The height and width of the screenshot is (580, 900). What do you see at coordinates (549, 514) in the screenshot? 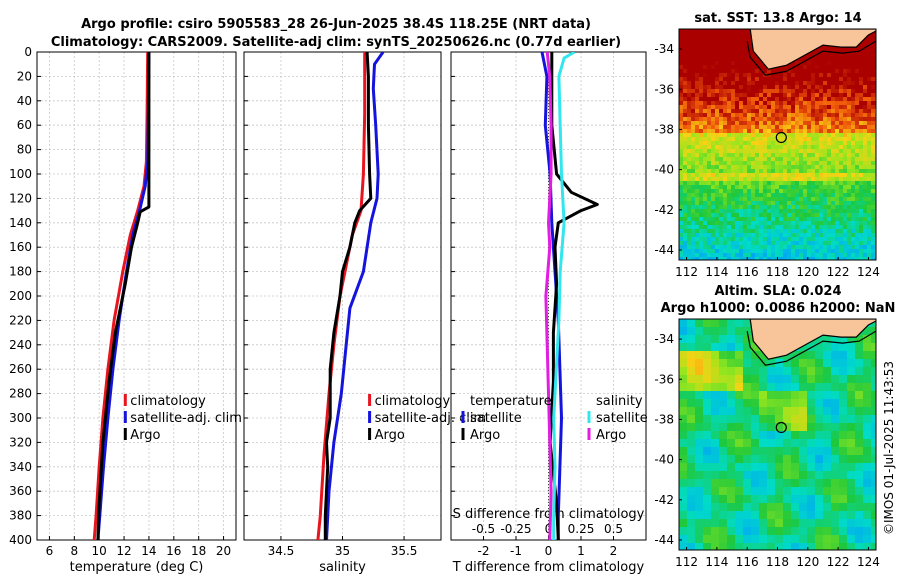
I see `top-axis-label: S difference from climatology` at bounding box center [549, 514].